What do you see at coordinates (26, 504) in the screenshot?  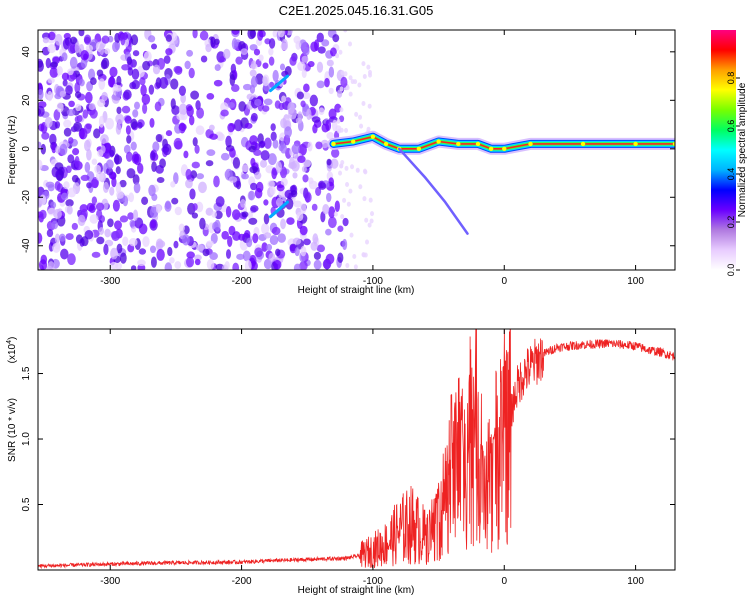 I see `snr-y-tick-label: 0.5` at bounding box center [26, 504].